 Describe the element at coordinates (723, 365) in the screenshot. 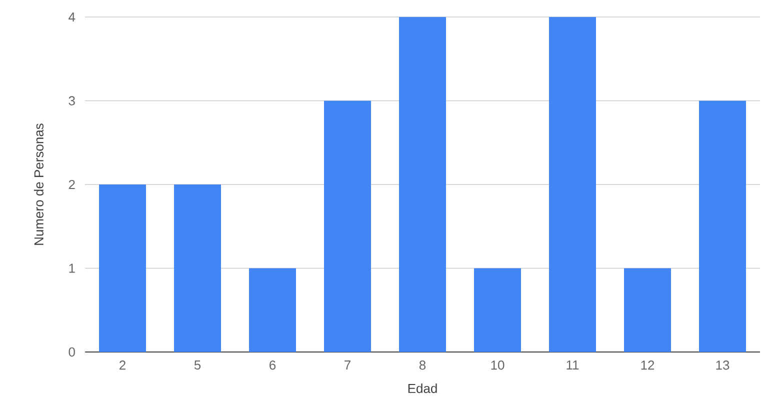

I see `x-tick-label: 13` at that location.